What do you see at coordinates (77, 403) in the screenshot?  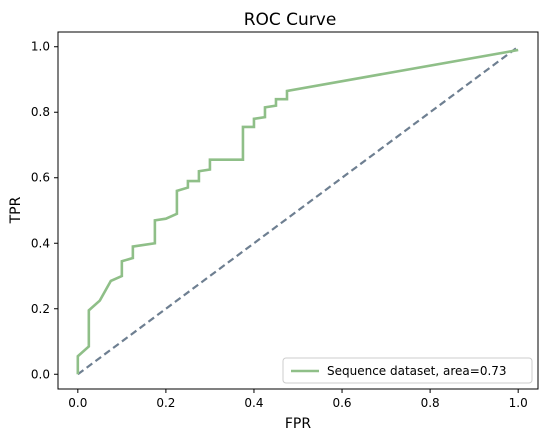 I see `x-tick-label: 0.0` at bounding box center [77, 403].